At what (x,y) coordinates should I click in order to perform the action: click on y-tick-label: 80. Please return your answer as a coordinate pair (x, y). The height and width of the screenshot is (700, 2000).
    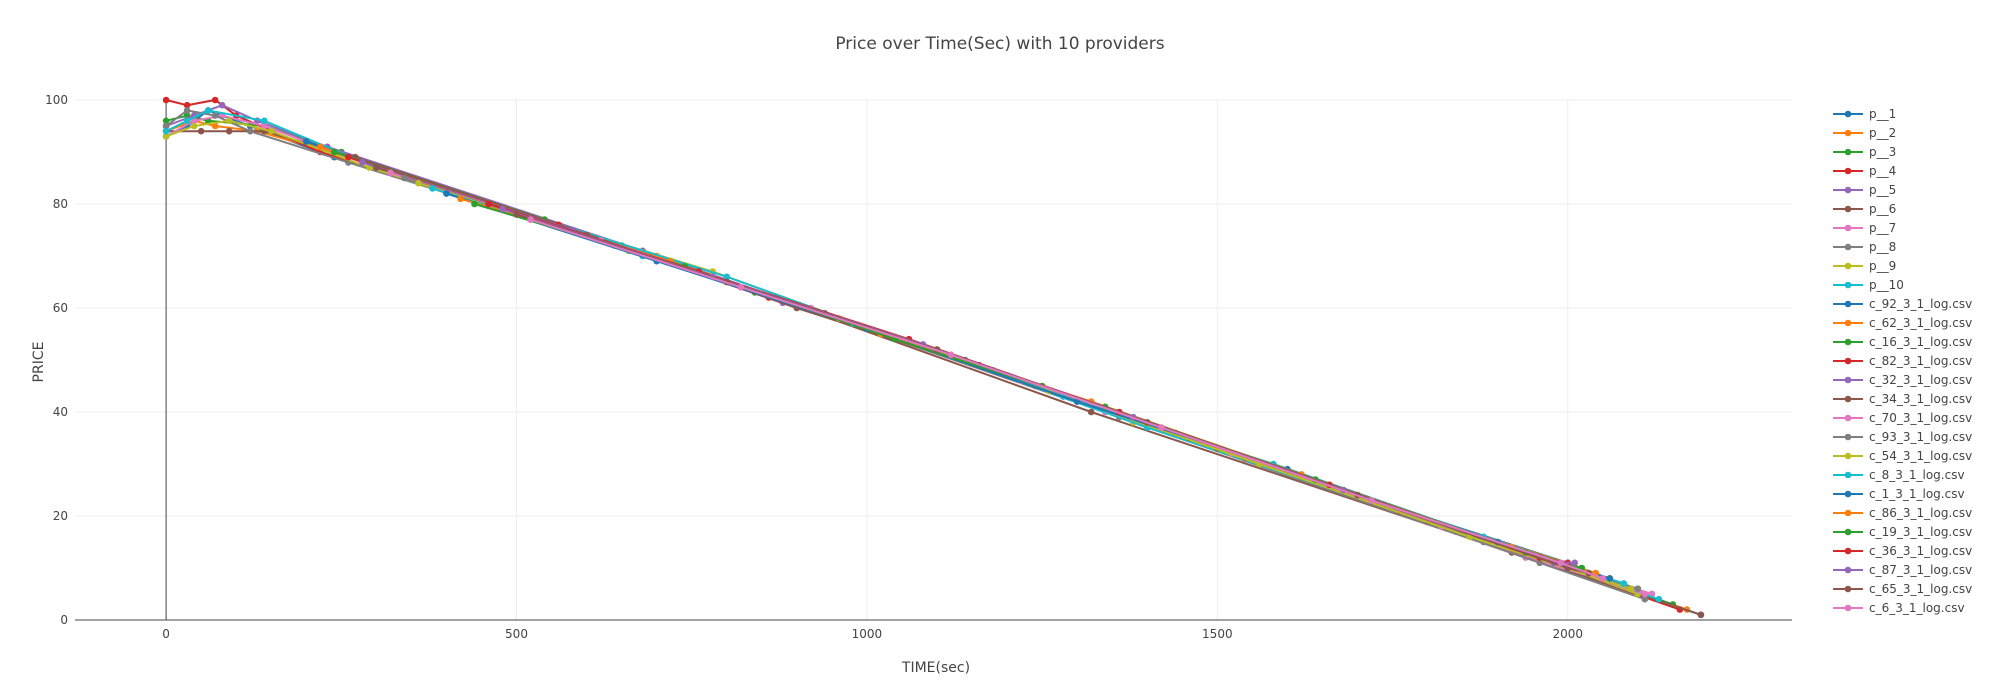
    Looking at the image, I should click on (60, 204).